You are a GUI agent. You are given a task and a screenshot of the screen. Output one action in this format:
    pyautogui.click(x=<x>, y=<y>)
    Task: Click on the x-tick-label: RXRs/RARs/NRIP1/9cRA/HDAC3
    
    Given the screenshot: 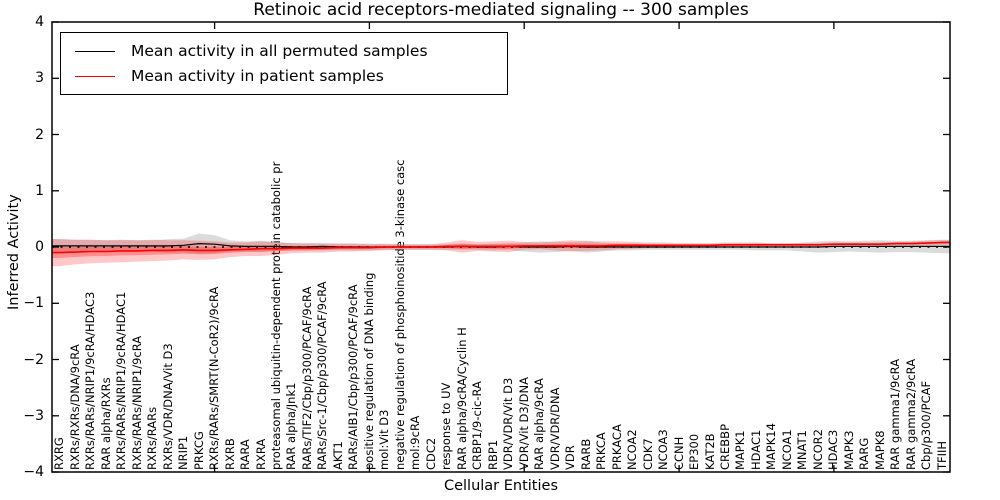 What is the action you would take?
    pyautogui.click(x=90, y=380)
    